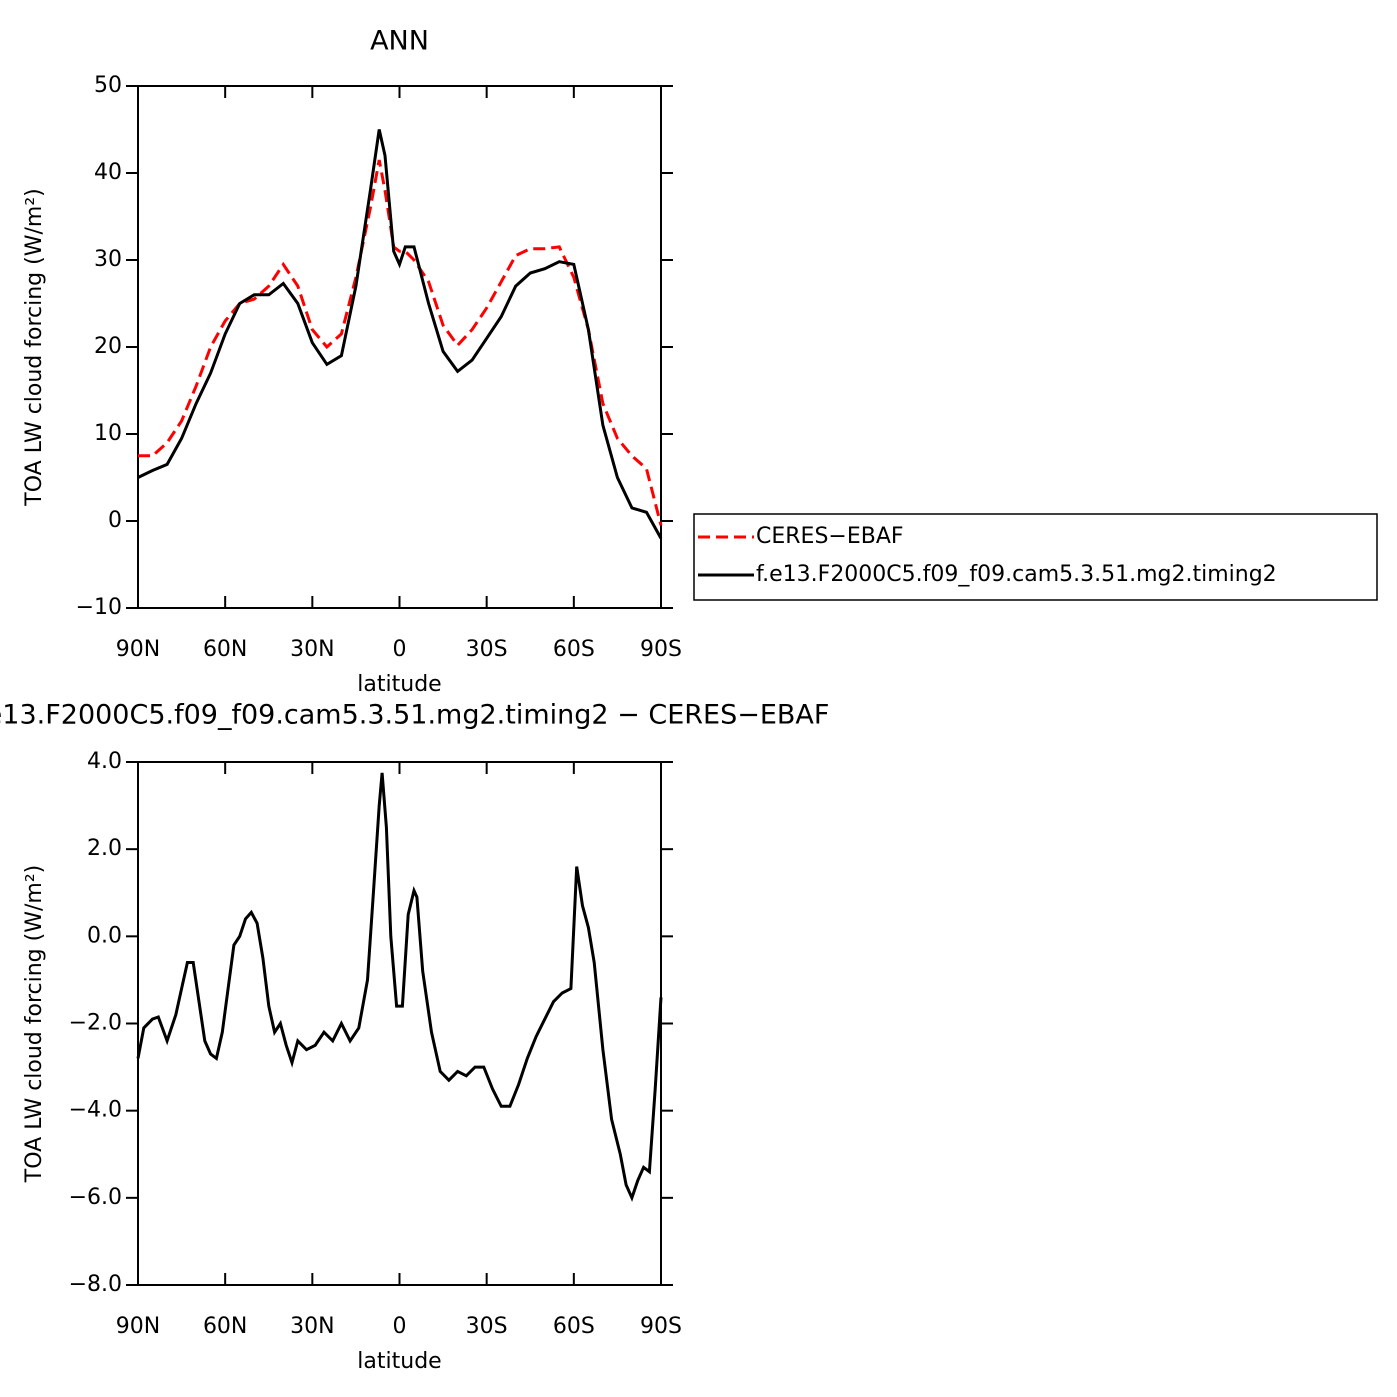 The image size is (1397, 1397). What do you see at coordinates (830, 536) in the screenshot?
I see `legend-label: CERES−EBAF` at bounding box center [830, 536].